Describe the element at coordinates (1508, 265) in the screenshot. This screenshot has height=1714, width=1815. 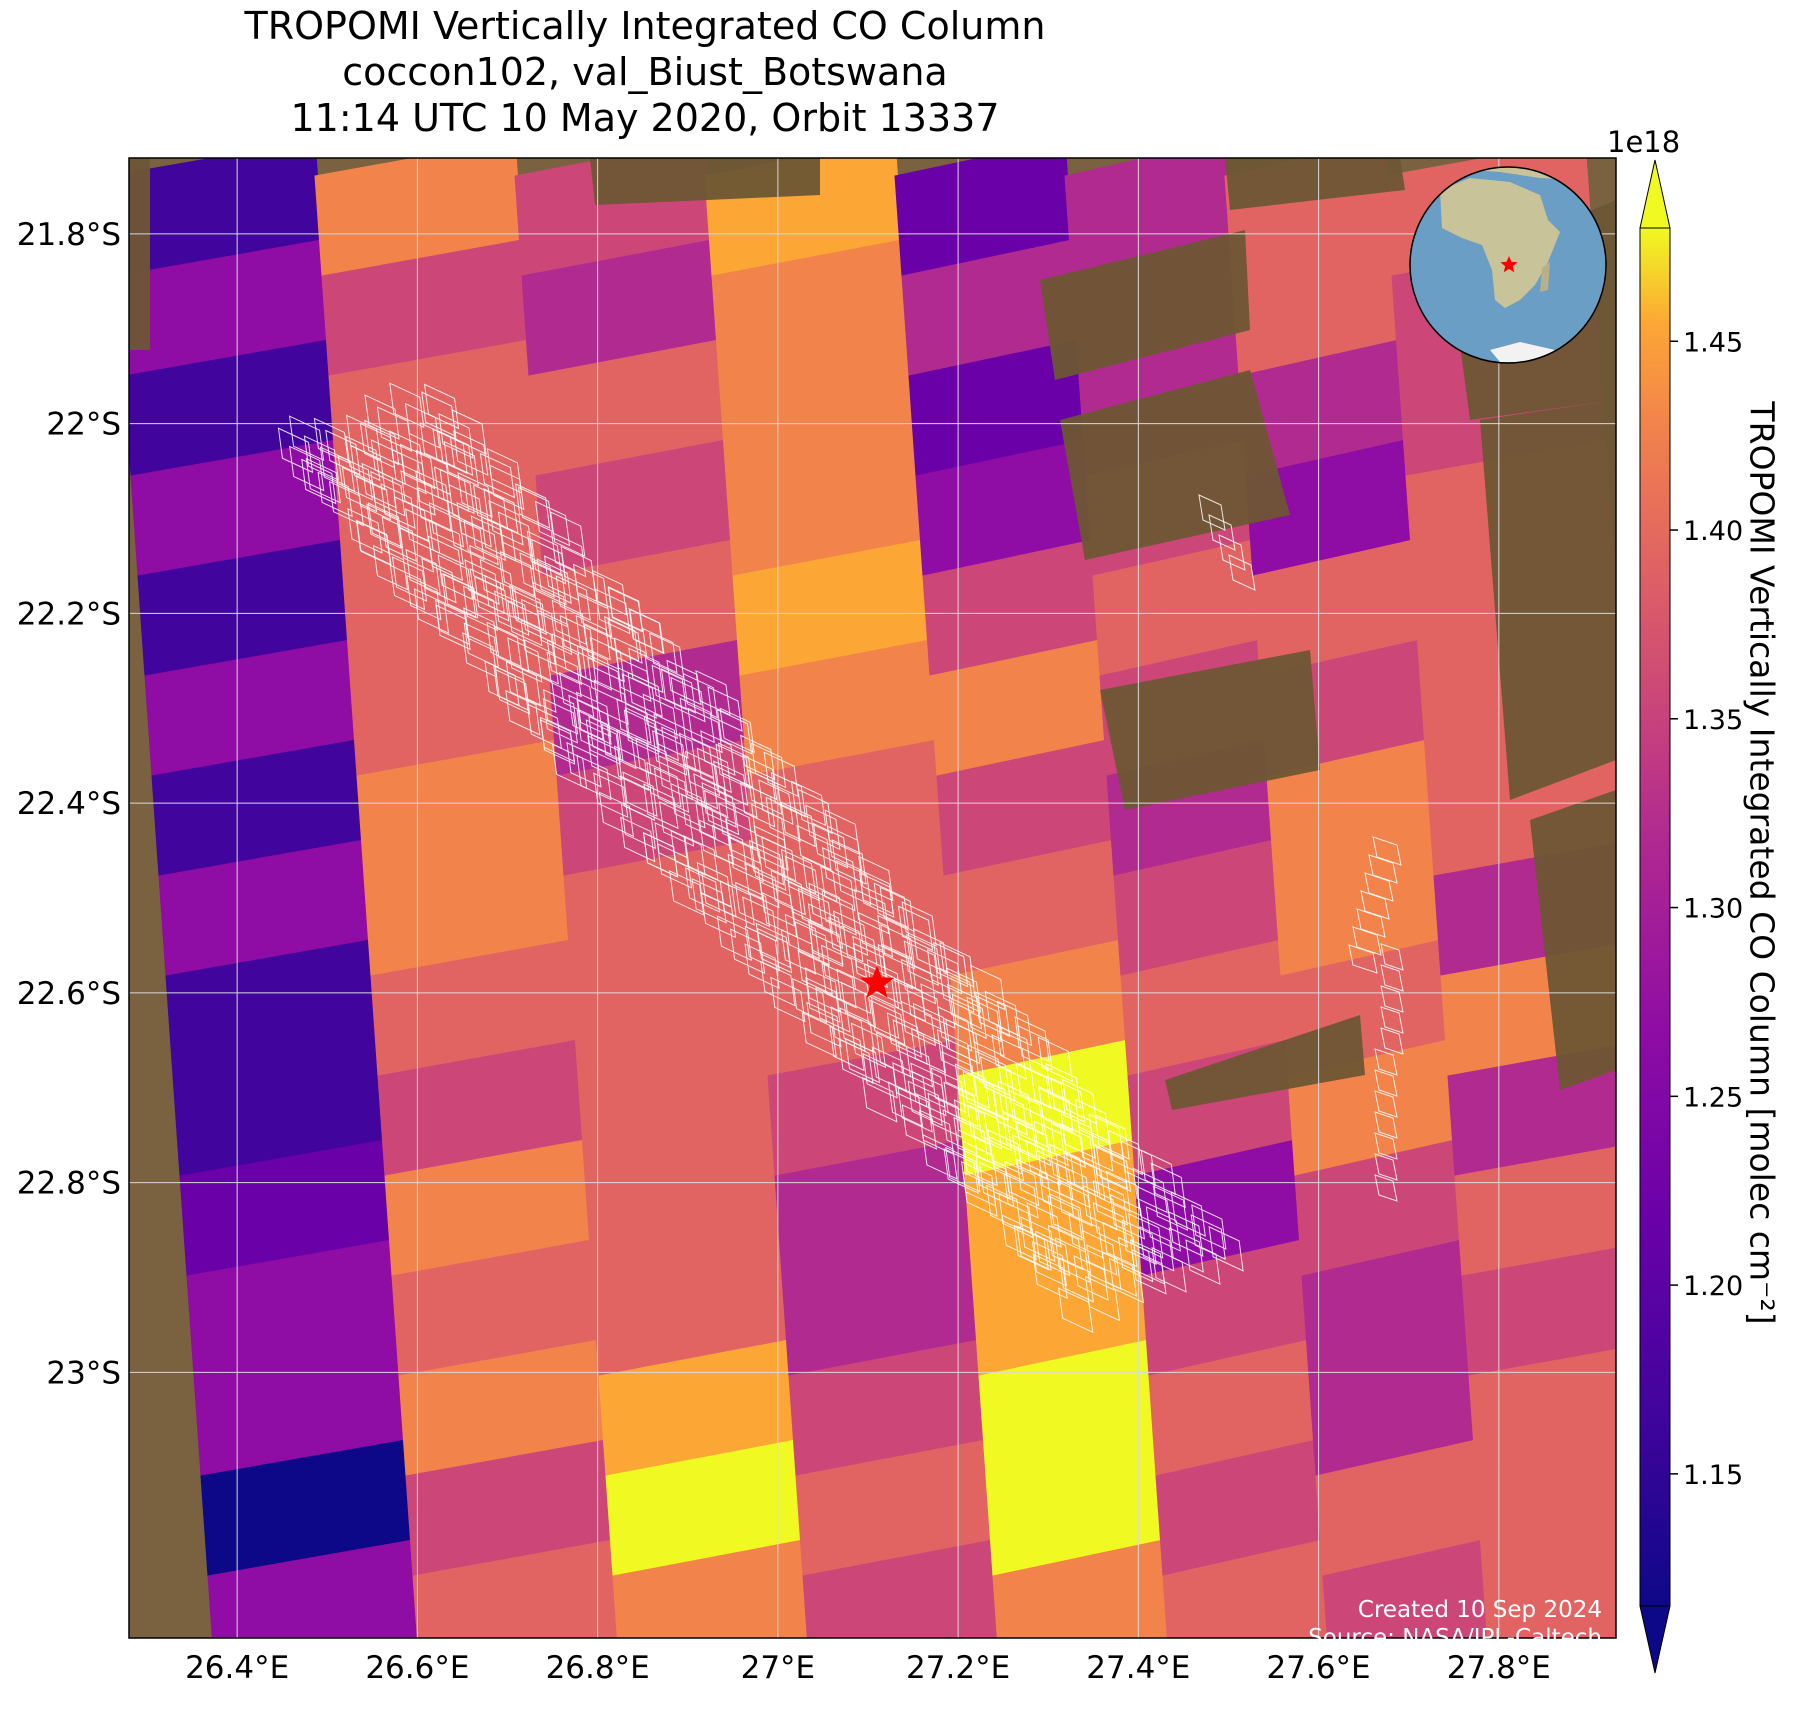
I see `globe-outline` at that location.